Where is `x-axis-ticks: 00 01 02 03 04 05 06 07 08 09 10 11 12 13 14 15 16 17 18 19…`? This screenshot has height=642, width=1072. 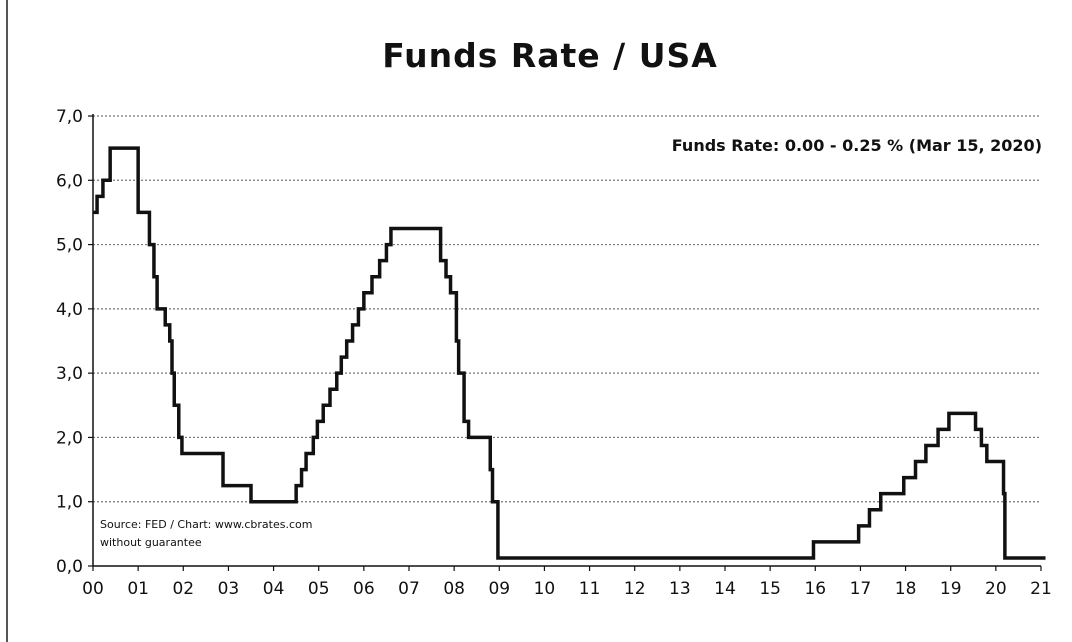 x-axis-ticks: 00 01 02 03 04 05 06 07 08 09 10 11 12 13 14 15 16 17 18 19… is located at coordinates (567, 582).